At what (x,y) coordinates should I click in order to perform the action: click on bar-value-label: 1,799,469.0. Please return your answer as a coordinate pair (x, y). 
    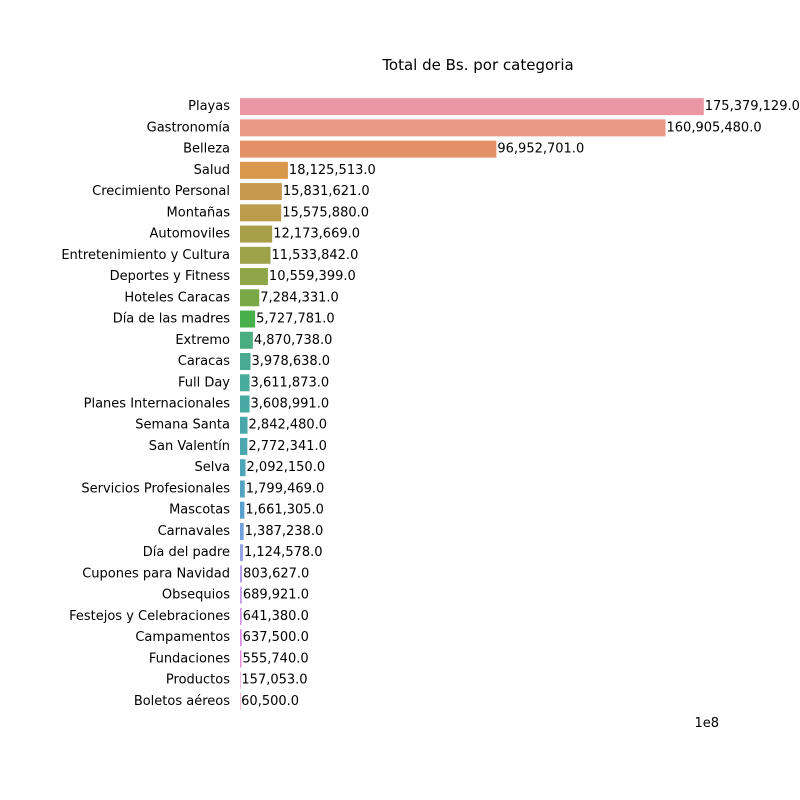
    Looking at the image, I should click on (285, 488).